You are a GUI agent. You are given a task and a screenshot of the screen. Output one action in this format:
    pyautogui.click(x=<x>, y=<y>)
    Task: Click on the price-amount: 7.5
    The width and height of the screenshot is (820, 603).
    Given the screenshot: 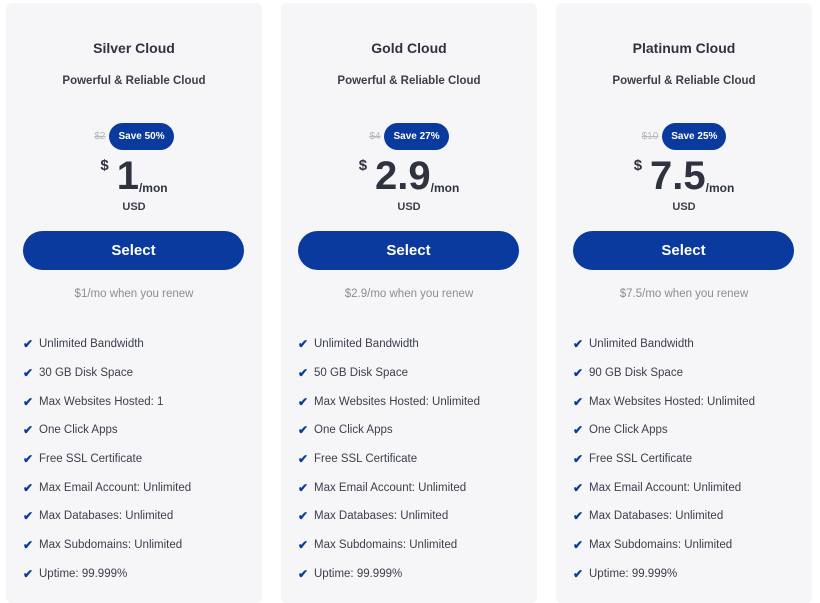 What is the action you would take?
    pyautogui.click(x=678, y=176)
    